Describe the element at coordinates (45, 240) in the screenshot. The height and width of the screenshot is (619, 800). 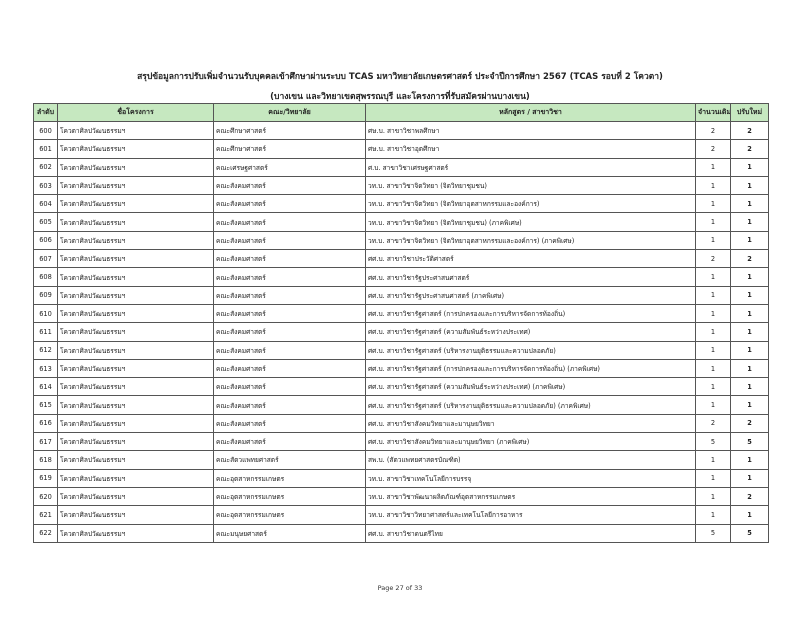
I see `row-number: 606` at that location.